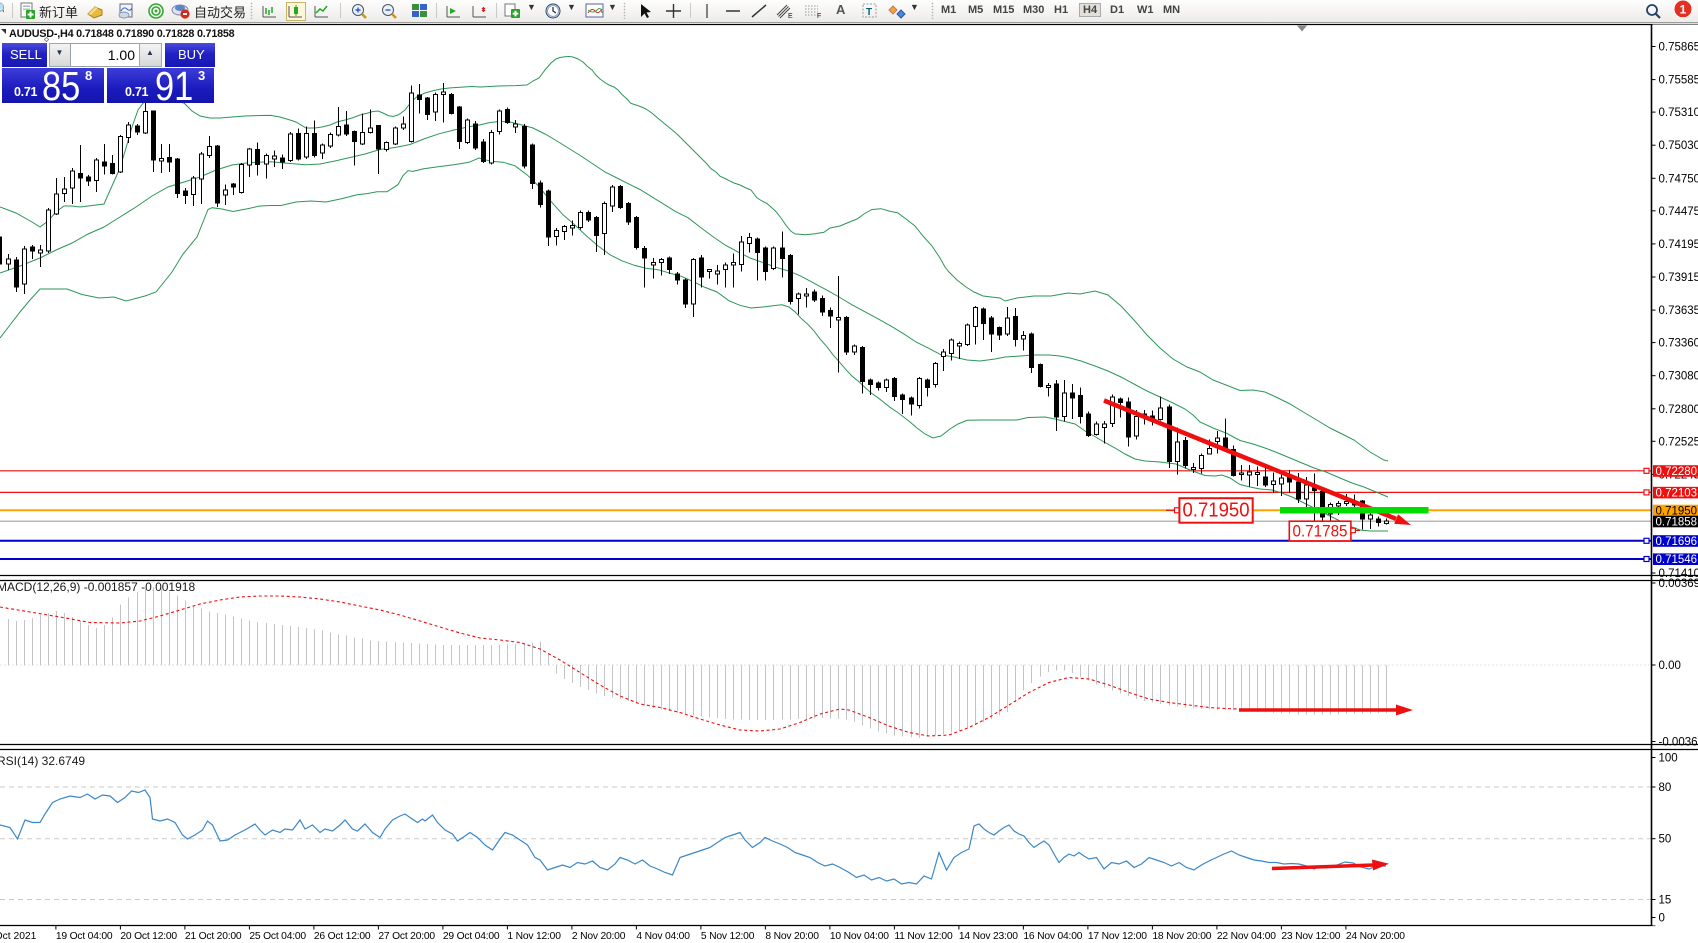  I want to click on svg-text: 21 Oct 20:00, so click(213, 936).